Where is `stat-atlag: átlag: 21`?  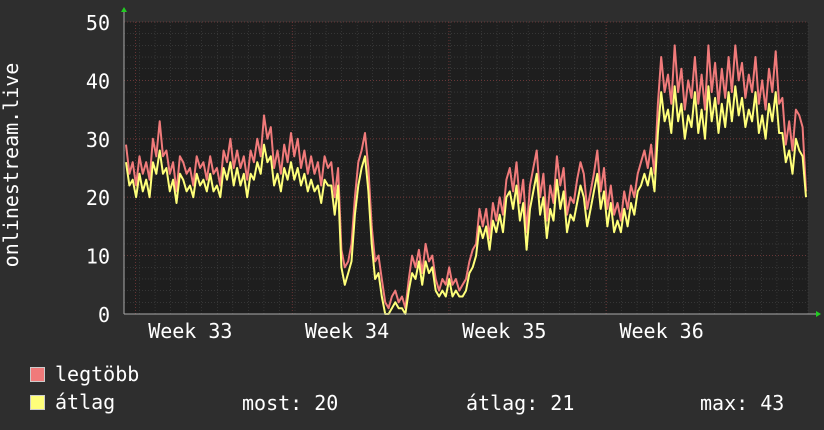 stat-atlag: átlag: 21 is located at coordinates (520, 403).